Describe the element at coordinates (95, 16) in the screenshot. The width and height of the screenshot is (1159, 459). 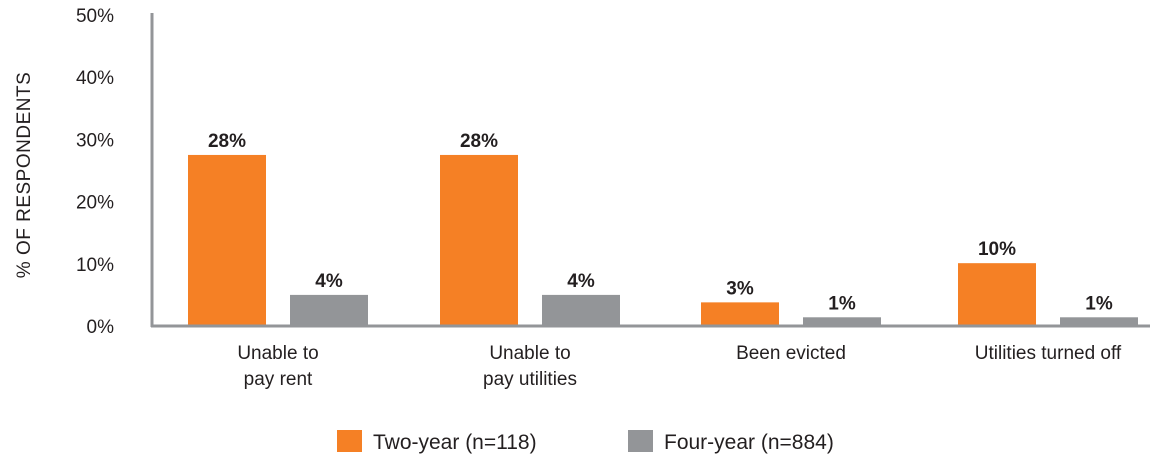
I see `y-tick-label: 50%` at that location.